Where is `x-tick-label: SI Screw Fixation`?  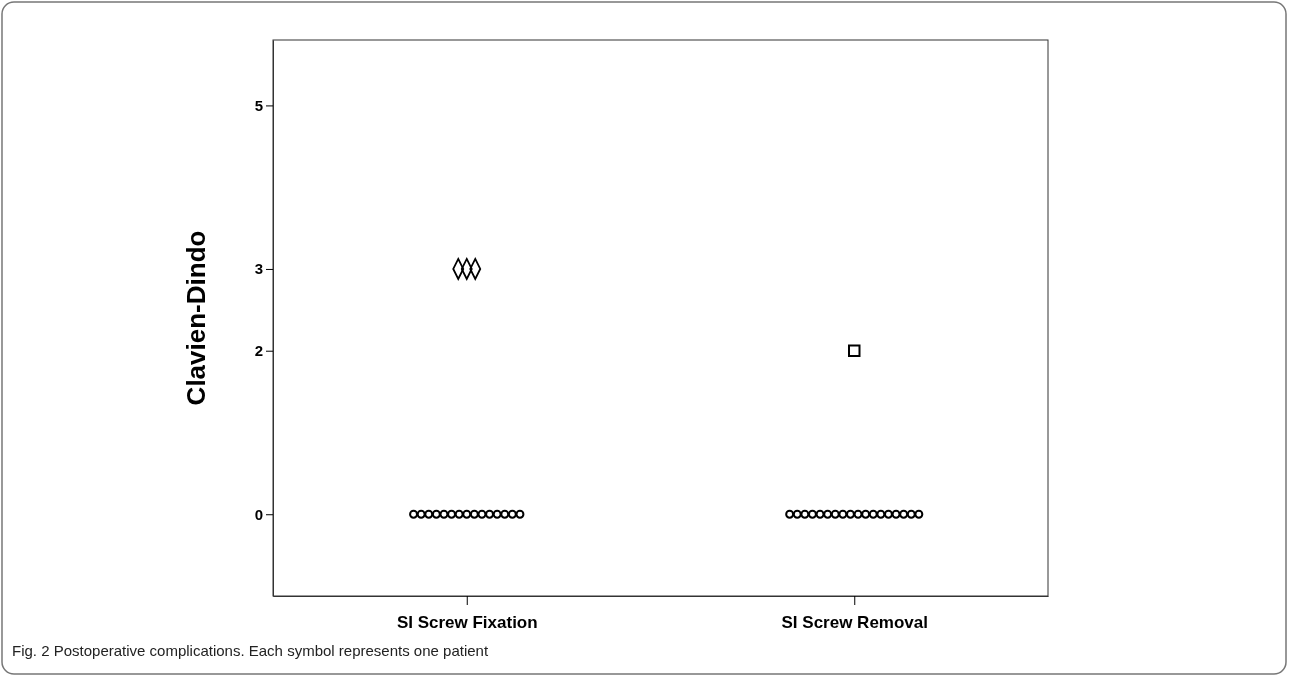
x-tick-label: SI Screw Fixation is located at coordinates (467, 623).